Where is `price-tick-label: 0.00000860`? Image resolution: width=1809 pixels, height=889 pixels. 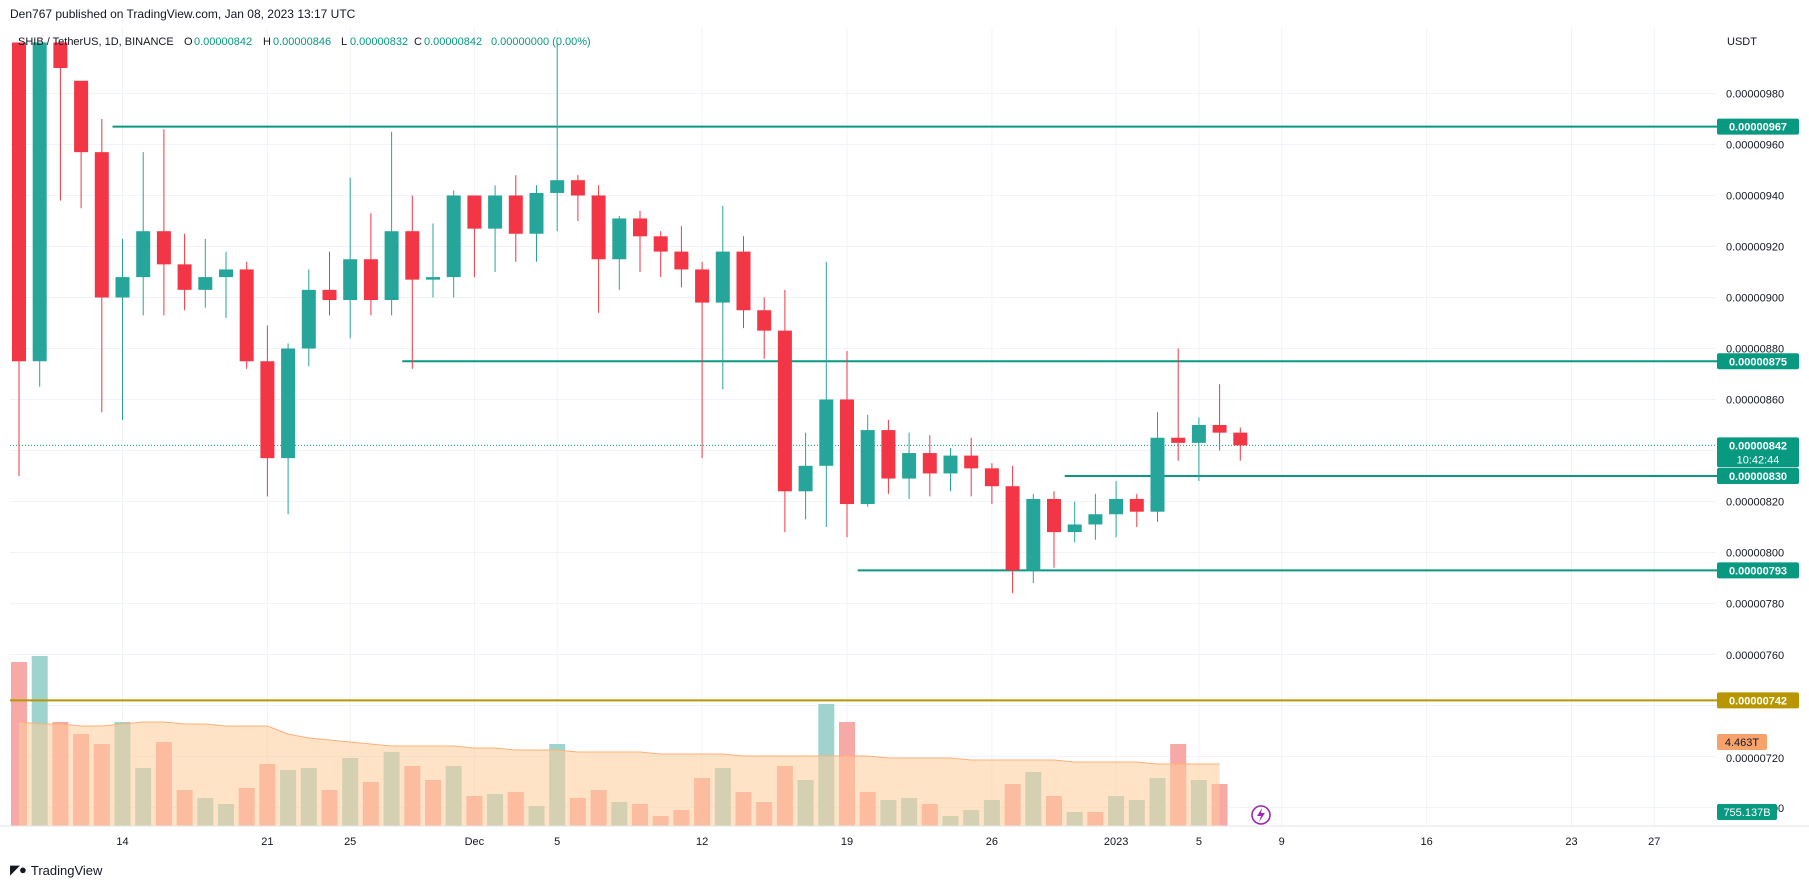
price-tick-label: 0.00000860 is located at coordinates (1755, 401).